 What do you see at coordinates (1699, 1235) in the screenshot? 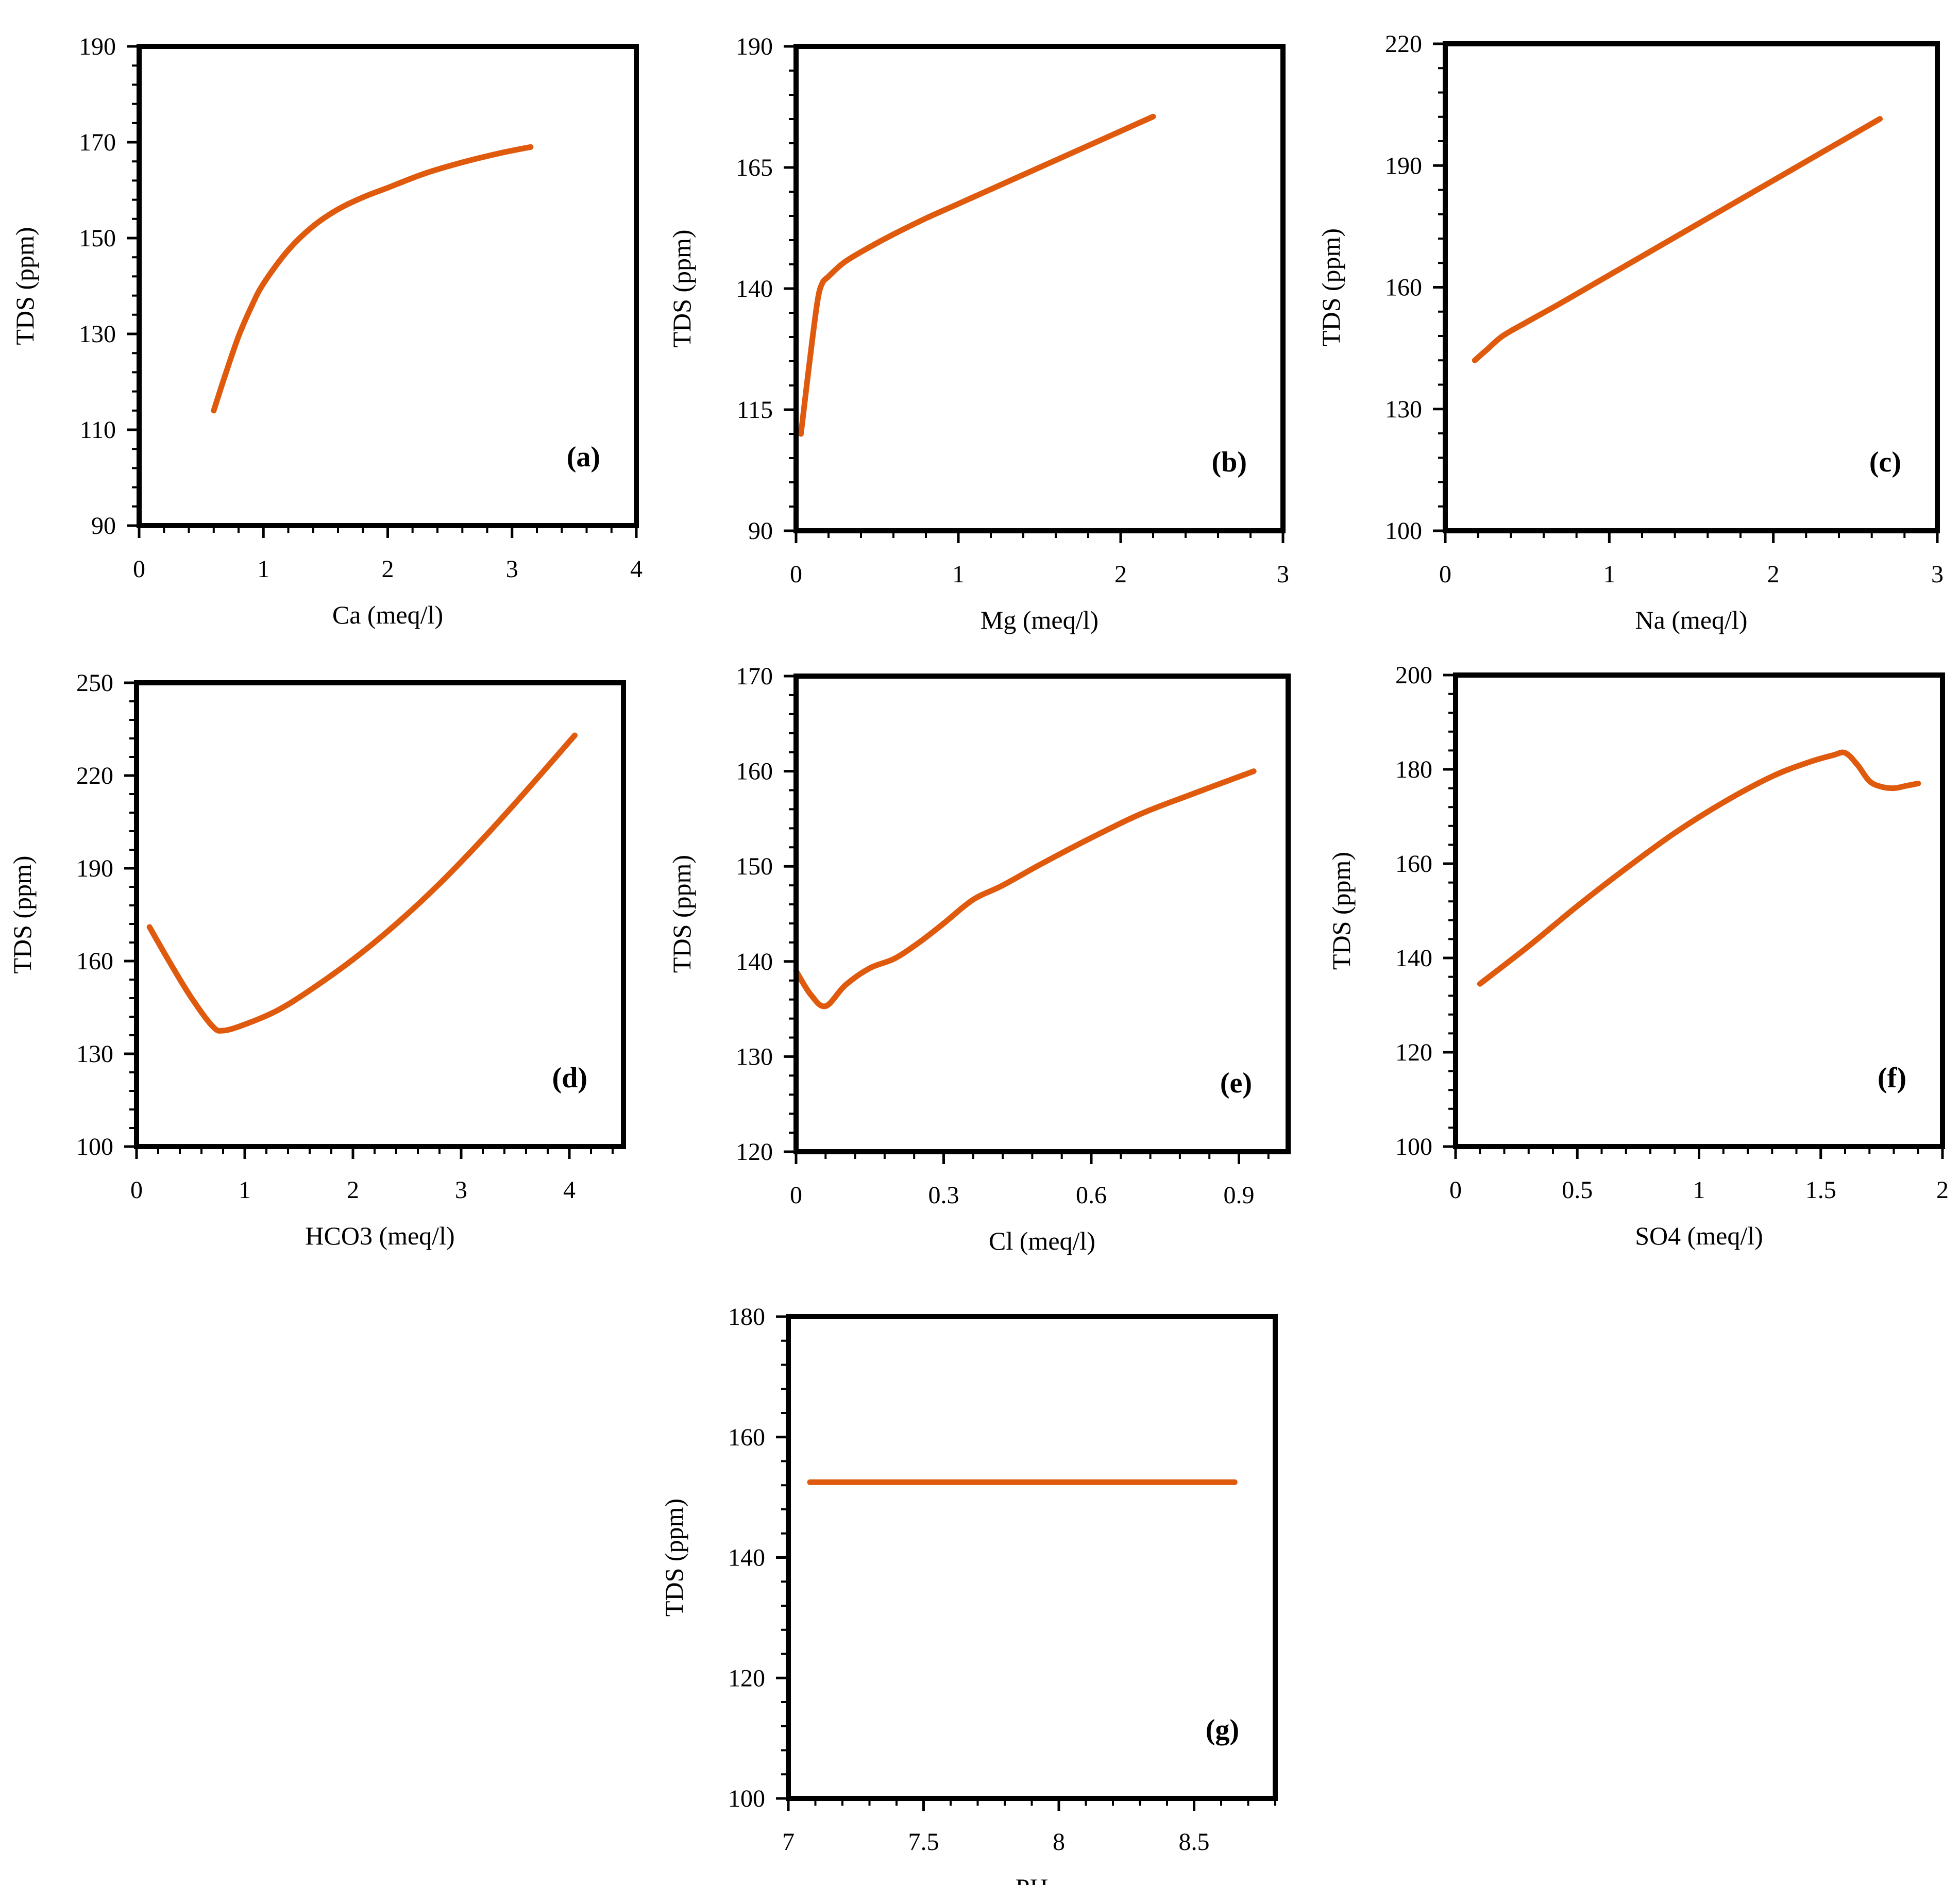
I see `x-axis-title: SO4 (meq/l)` at bounding box center [1699, 1235].